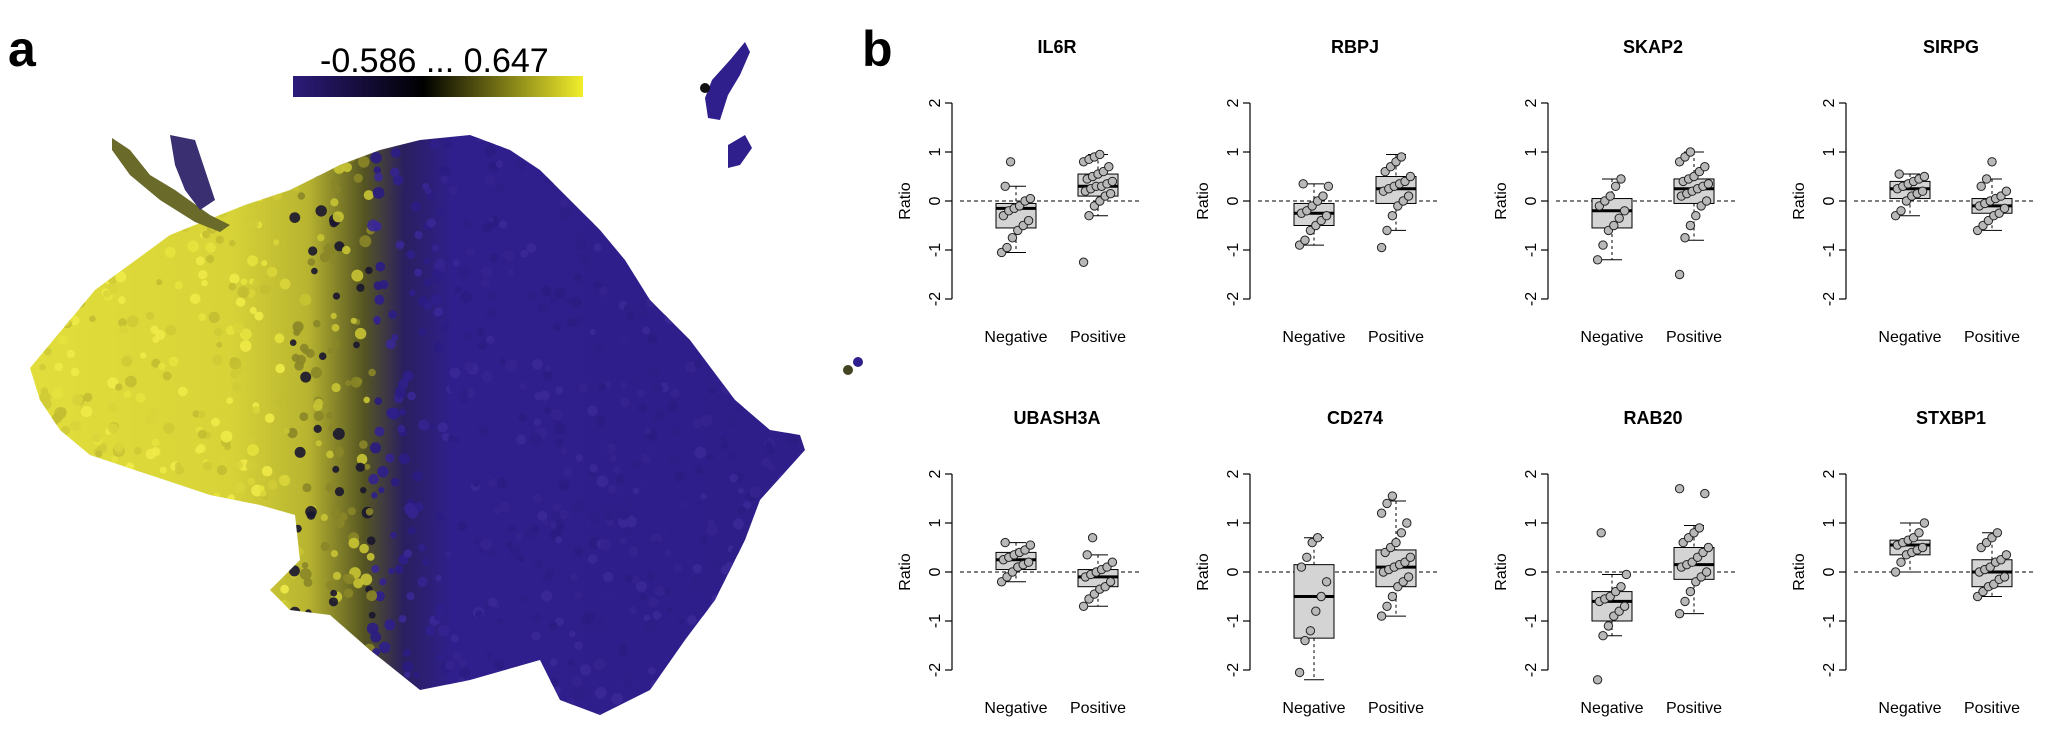 The width and height of the screenshot is (2048, 737). What do you see at coordinates (727, 81) in the screenshot?
I see `embedding-island-top` at bounding box center [727, 81].